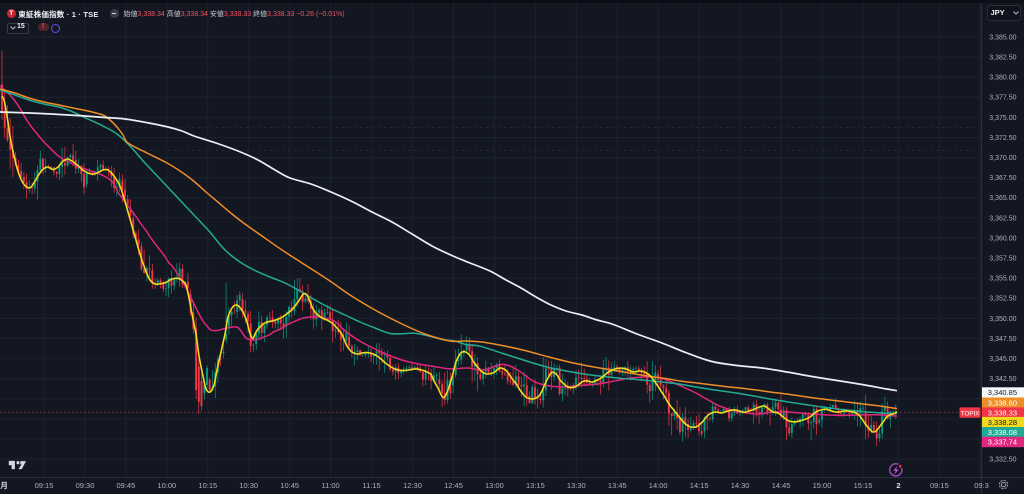 The height and width of the screenshot is (494, 1024). Describe the element at coordinates (1002, 178) in the screenshot. I see `svg-text: 3,367.50` at that location.